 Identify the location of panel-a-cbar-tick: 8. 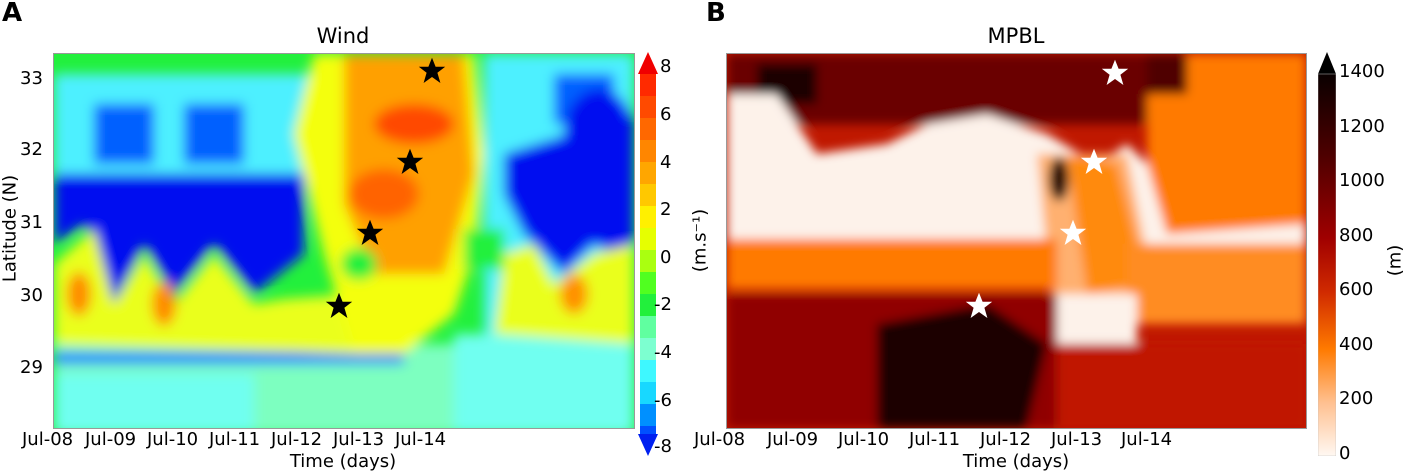
(666, 66).